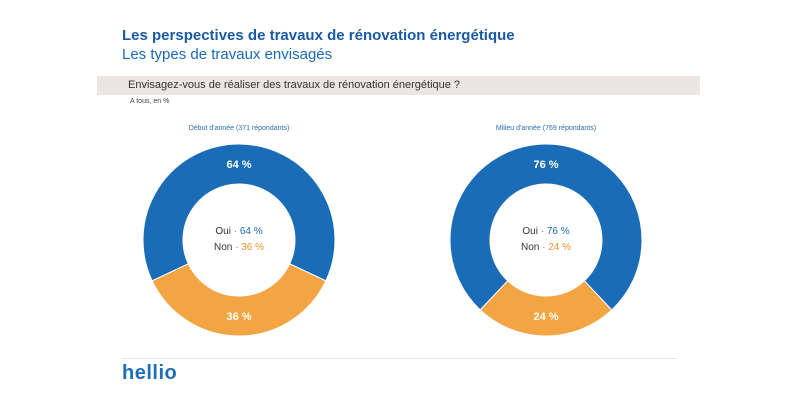 Image resolution: width=799 pixels, height=400 pixels. What do you see at coordinates (399, 358) in the screenshot?
I see `footer-divider` at bounding box center [399, 358].